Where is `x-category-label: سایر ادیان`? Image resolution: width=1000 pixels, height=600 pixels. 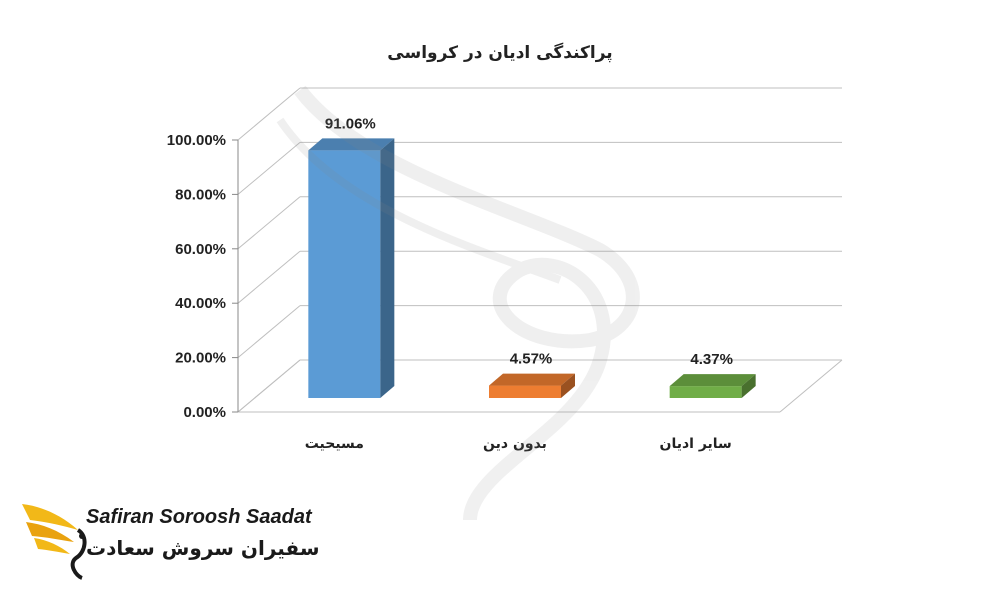
x-category-label: سایر ادیان is located at coordinates (696, 444).